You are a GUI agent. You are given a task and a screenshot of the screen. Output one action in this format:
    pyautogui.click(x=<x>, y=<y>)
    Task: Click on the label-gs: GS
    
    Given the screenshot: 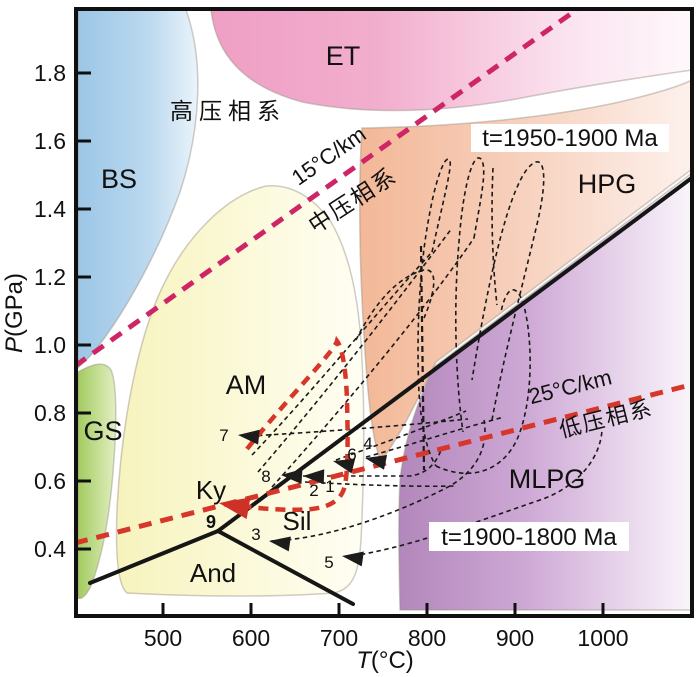 What is the action you would take?
    pyautogui.click(x=102, y=431)
    